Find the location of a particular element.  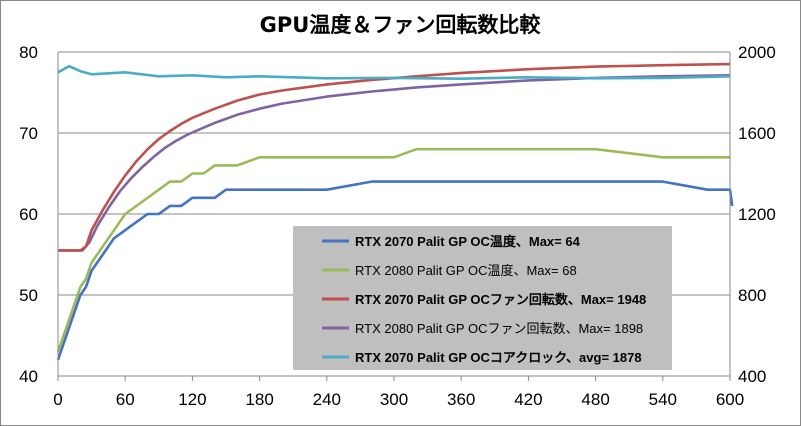

y-right-tick-label: 1200 is located at coordinates (757, 214).